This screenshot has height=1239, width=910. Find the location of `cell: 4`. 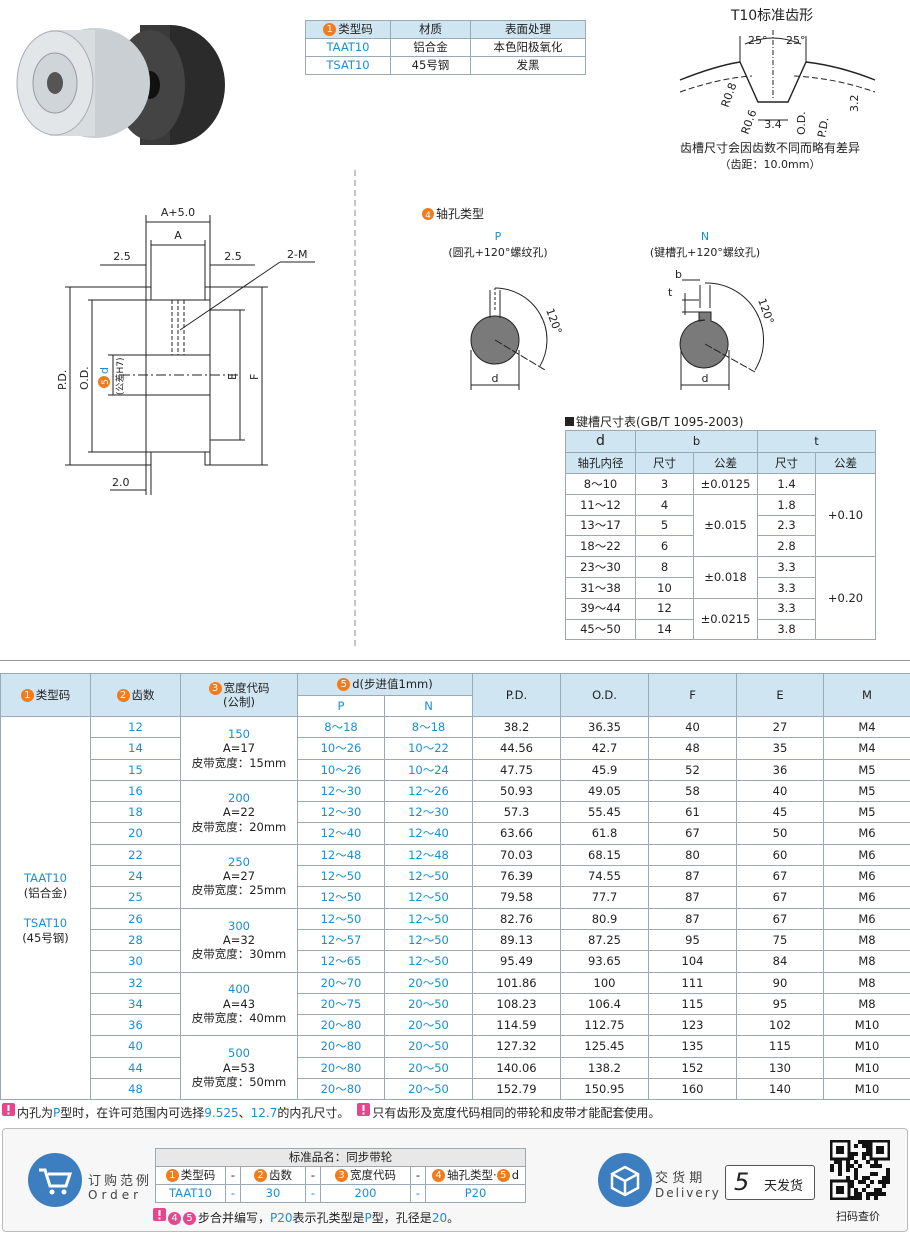

cell: 4 is located at coordinates (664, 504).